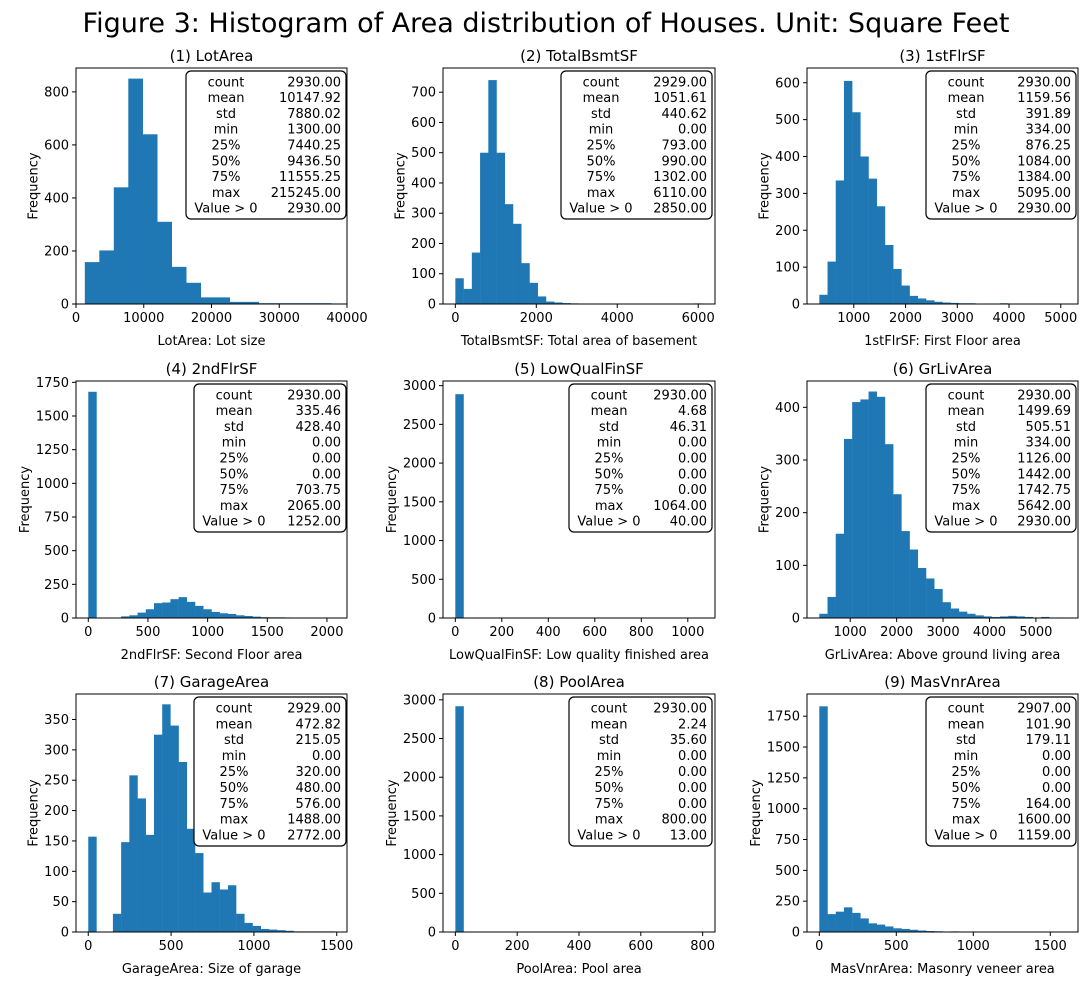 This screenshot has height=985, width=1088. I want to click on panel-title: (4) 2ndFlrSF, so click(212, 369).